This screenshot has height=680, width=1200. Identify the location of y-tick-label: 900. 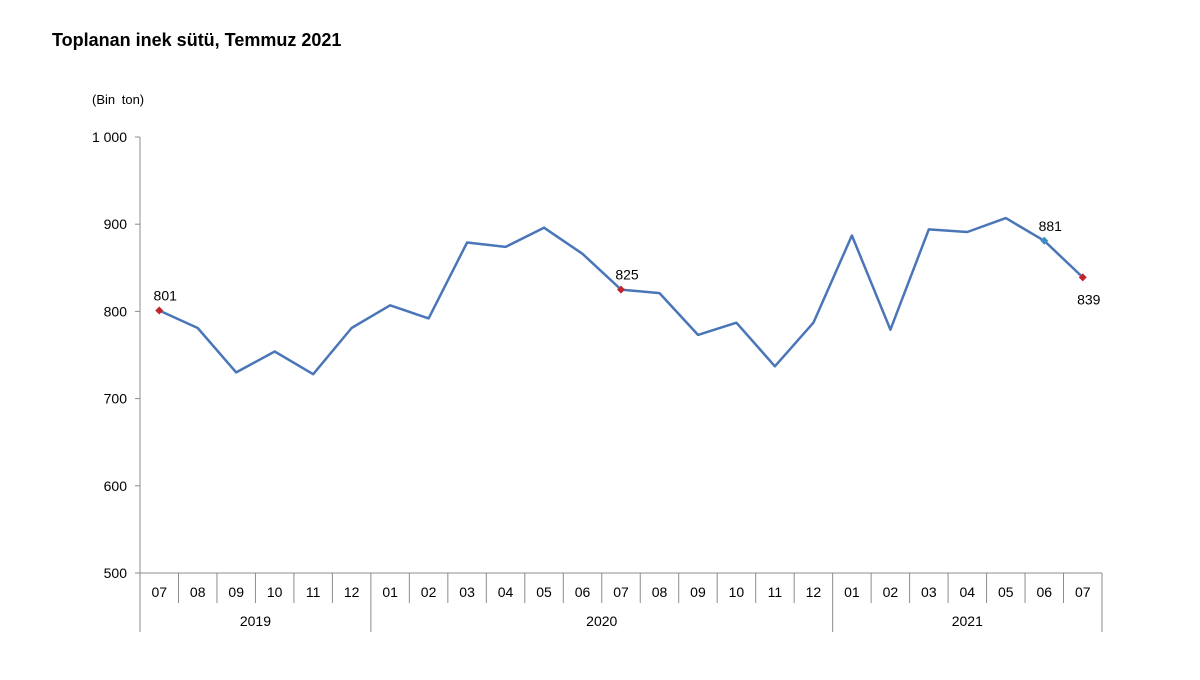
(116, 224).